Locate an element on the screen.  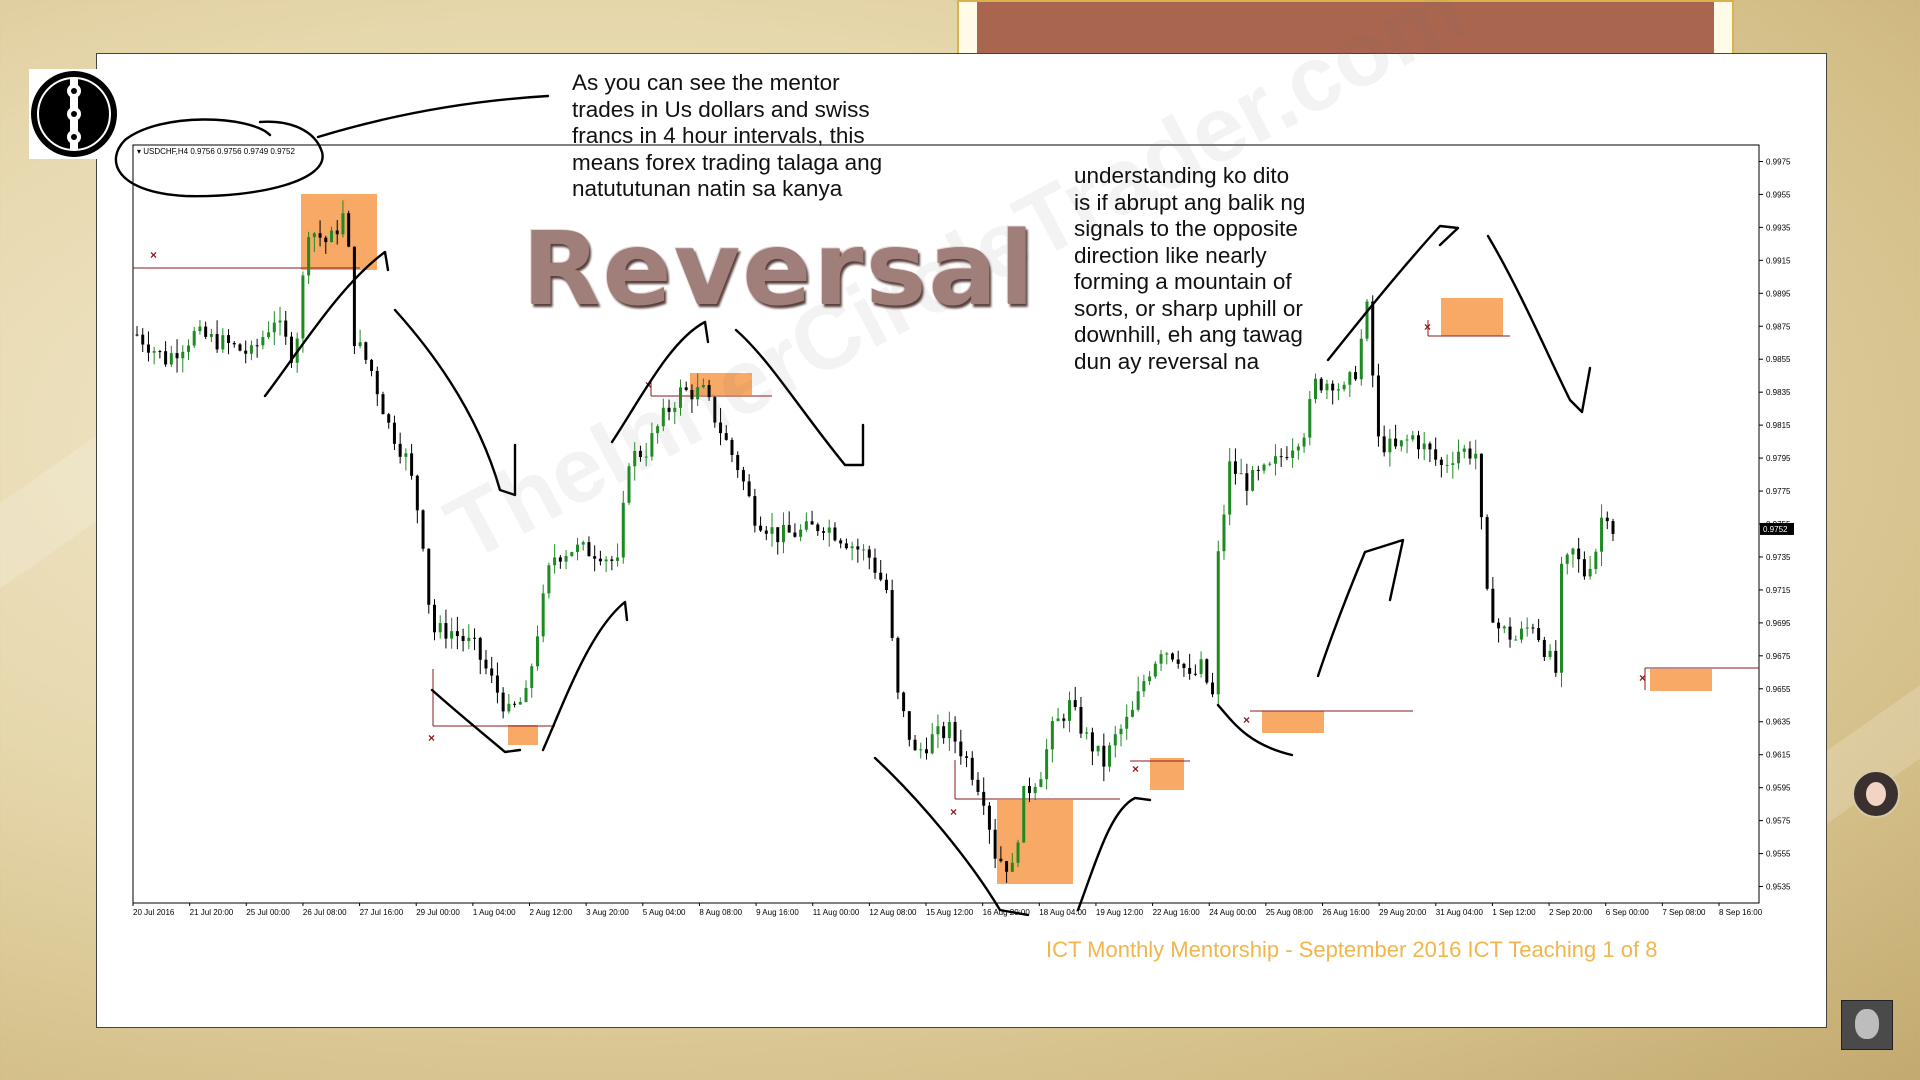
x-tick-label: 7 Sep 08:00 is located at coordinates (1684, 912).